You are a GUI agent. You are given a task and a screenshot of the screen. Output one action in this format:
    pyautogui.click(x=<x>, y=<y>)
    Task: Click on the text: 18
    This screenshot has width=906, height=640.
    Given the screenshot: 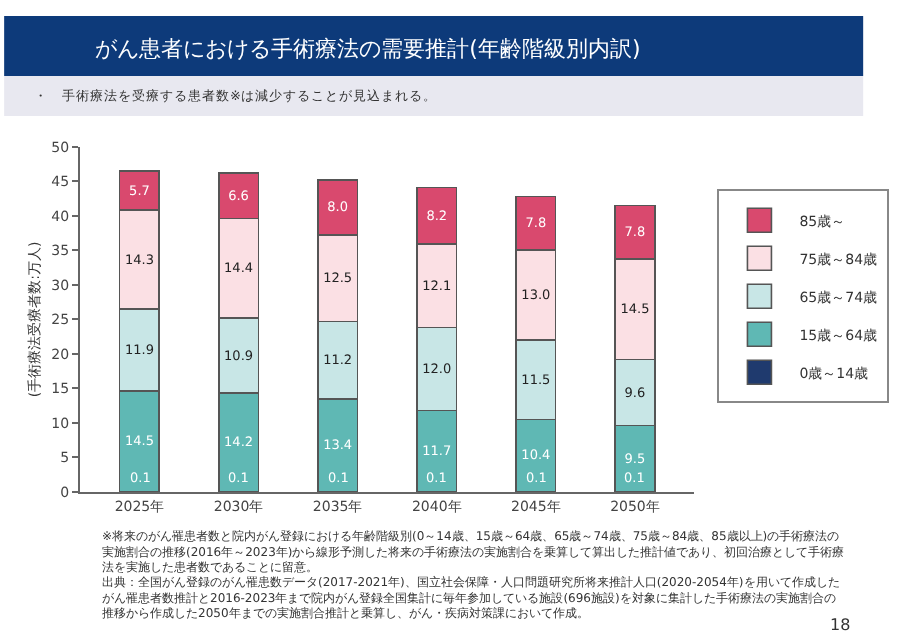 What is the action you would take?
    pyautogui.click(x=840, y=625)
    